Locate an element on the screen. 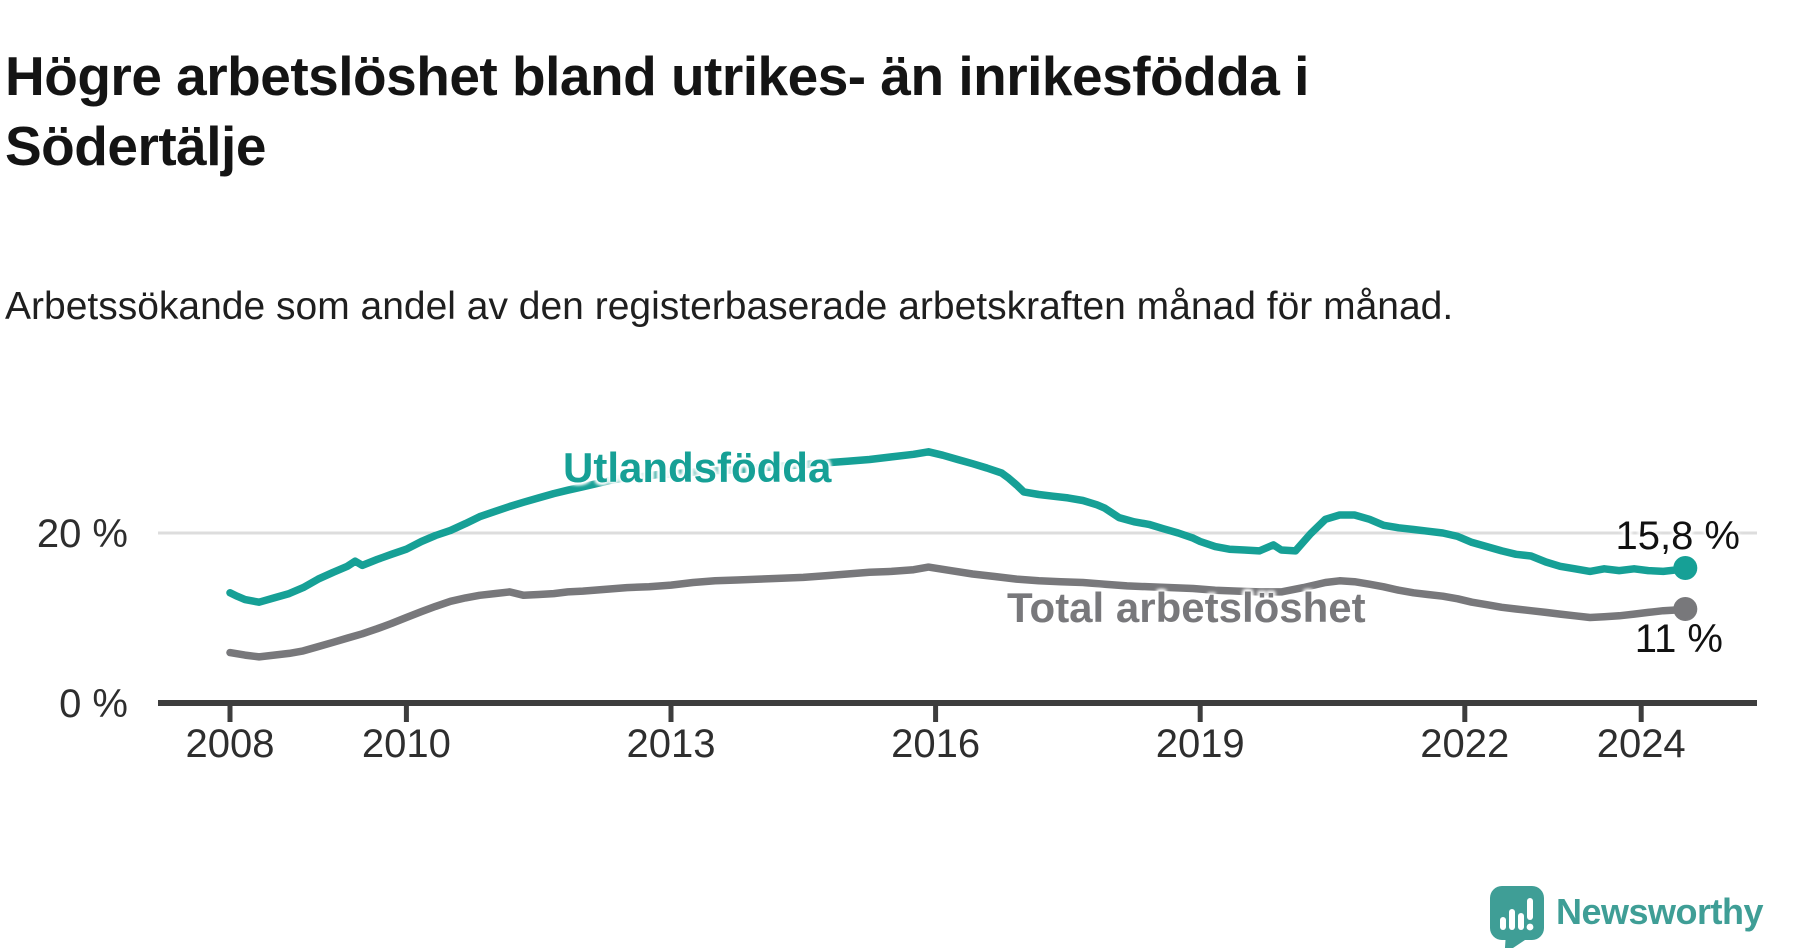  line-utlandsfodda is located at coordinates (958, 527).